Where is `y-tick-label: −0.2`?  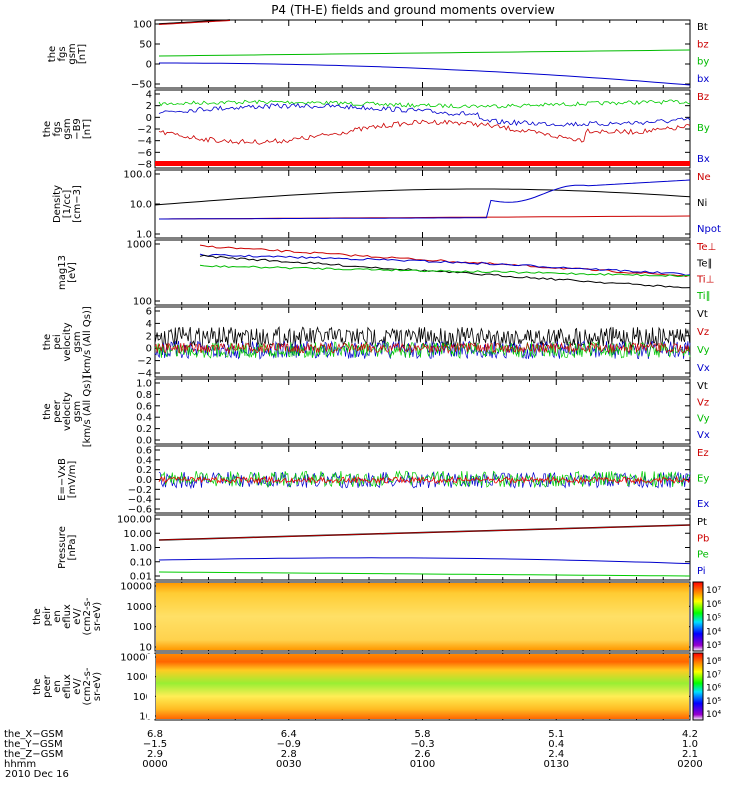 y-tick-label: −0.2 is located at coordinates (140, 490).